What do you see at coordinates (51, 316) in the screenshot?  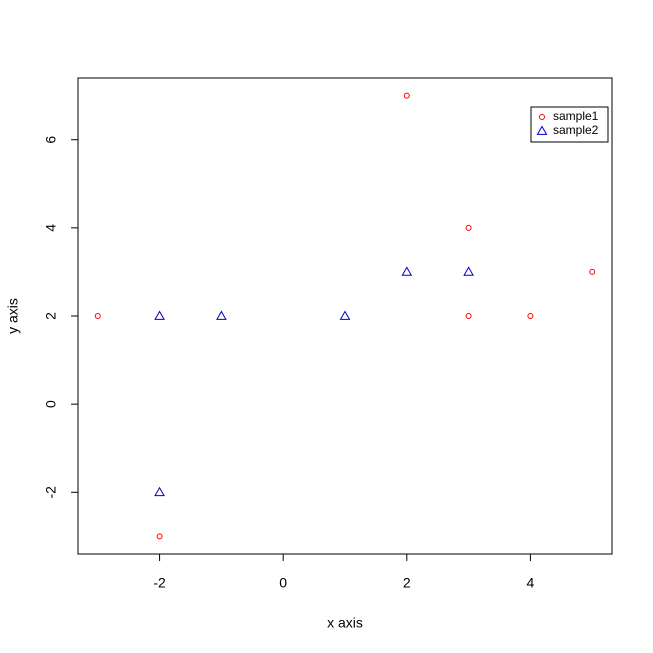 I see `y-tick-label: 2` at bounding box center [51, 316].